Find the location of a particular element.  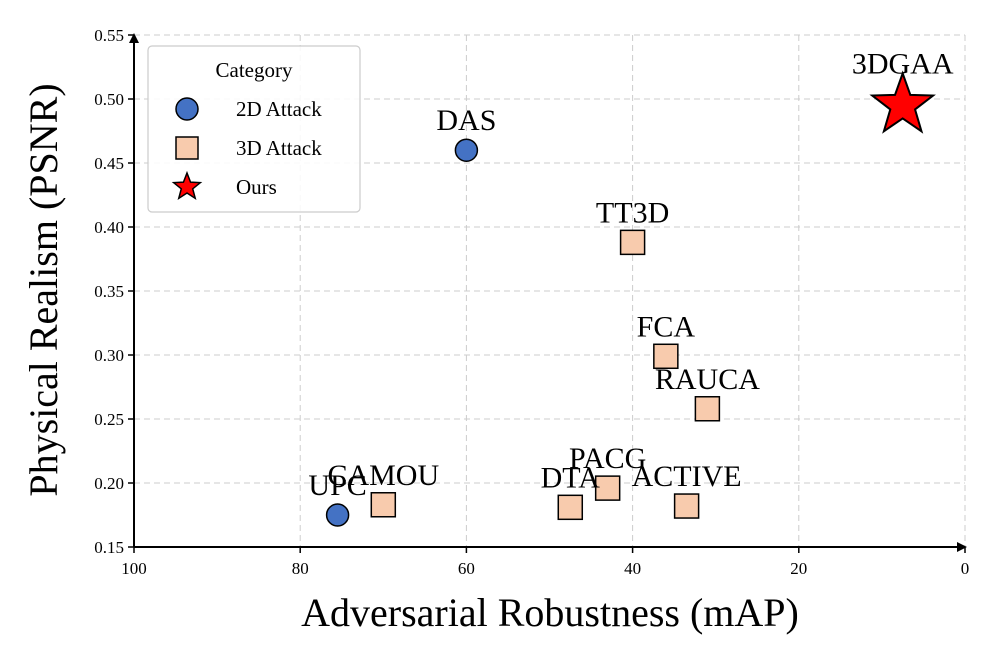

point-active is located at coordinates (686, 506).